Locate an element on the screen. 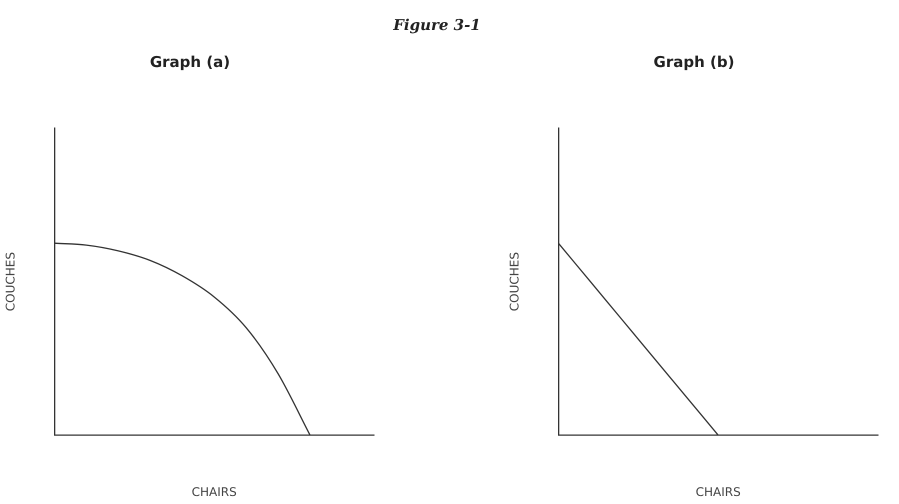 The image size is (899, 504). caption: Figure 3-1 is located at coordinates (437, 25).